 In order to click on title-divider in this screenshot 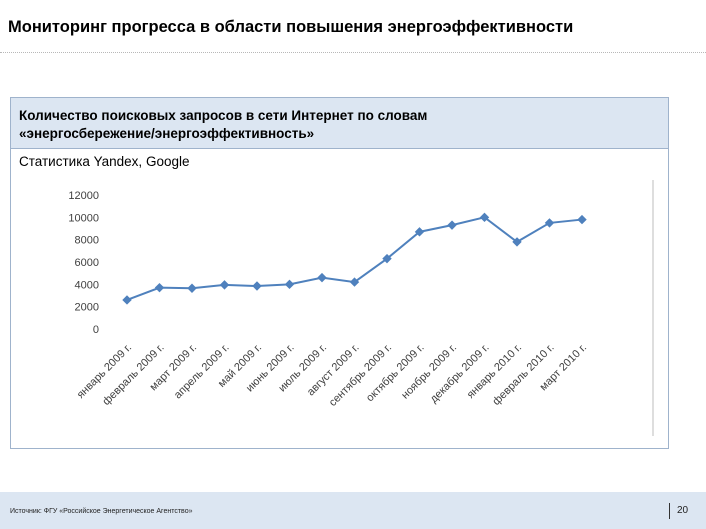, I will do `click(353, 52)`.